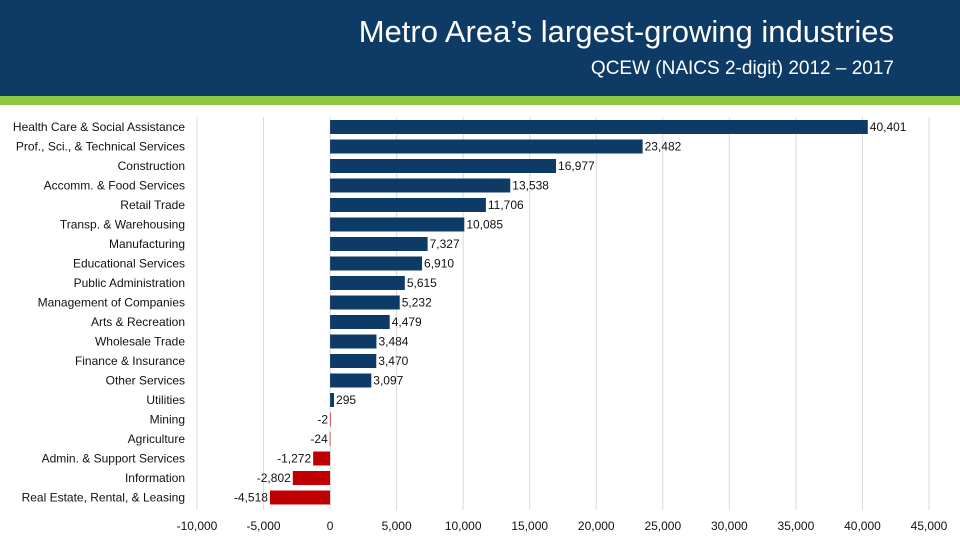  I want to click on category-label: Public Administration, so click(129, 283).